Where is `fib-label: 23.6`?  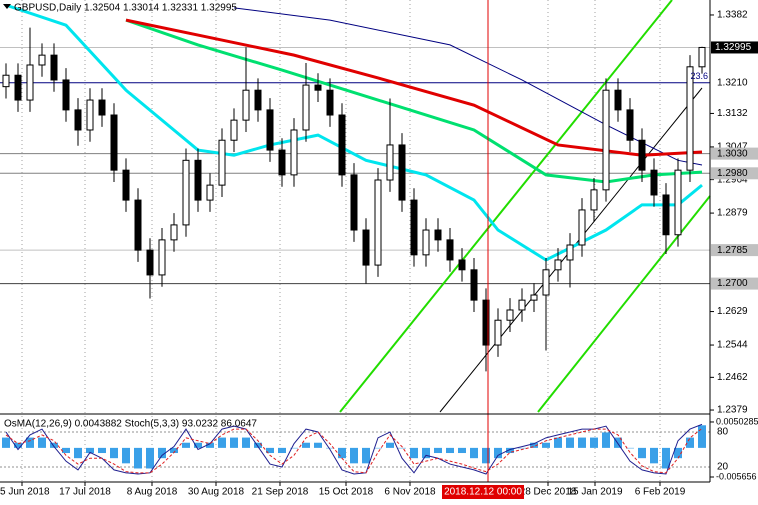 fib-label: 23.6 is located at coordinates (699, 76).